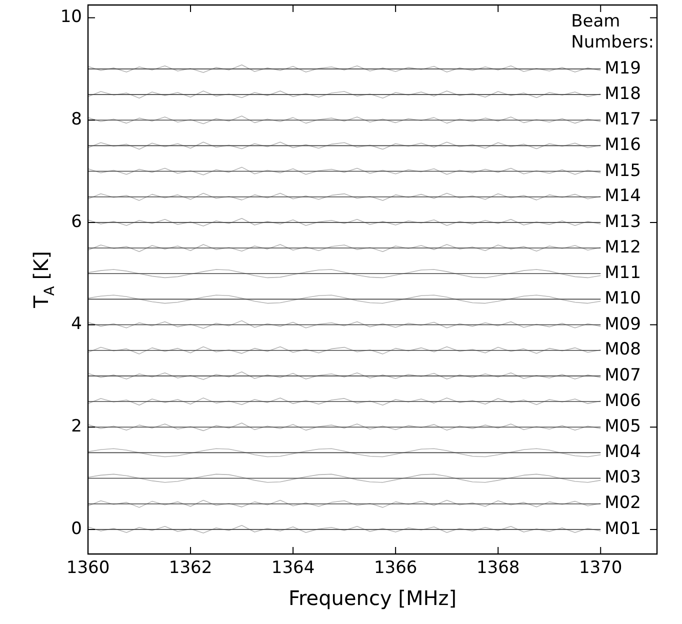 The height and width of the screenshot is (624, 682). Describe the element at coordinates (600, 568) in the screenshot. I see `x-tick-label: 1370` at that location.